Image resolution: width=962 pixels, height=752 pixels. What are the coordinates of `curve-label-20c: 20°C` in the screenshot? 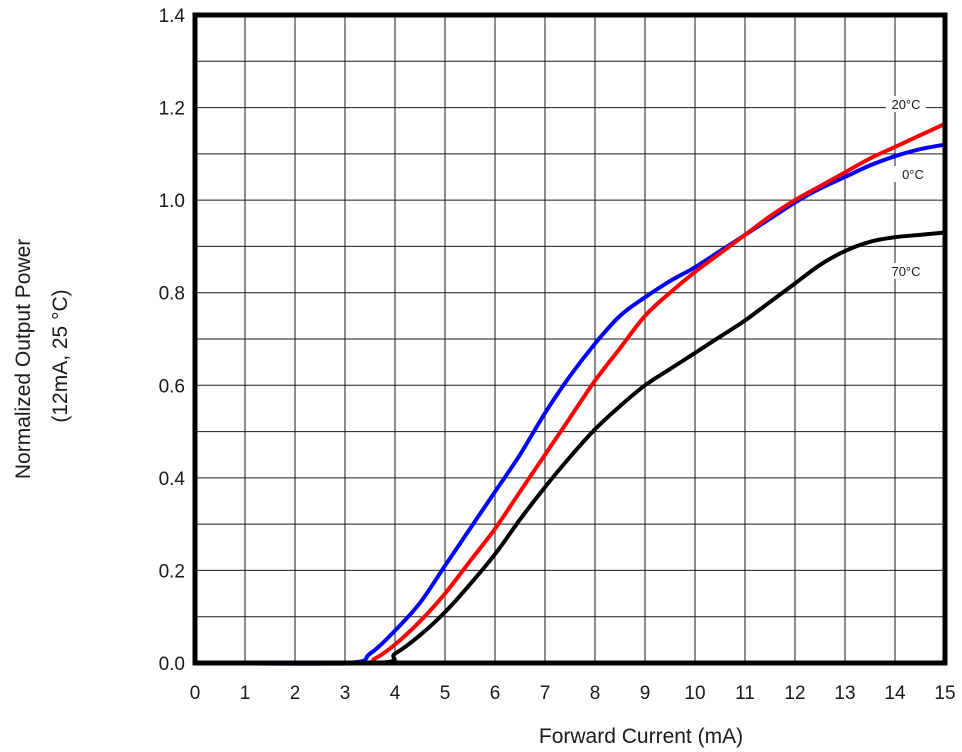 It's located at (905, 104).